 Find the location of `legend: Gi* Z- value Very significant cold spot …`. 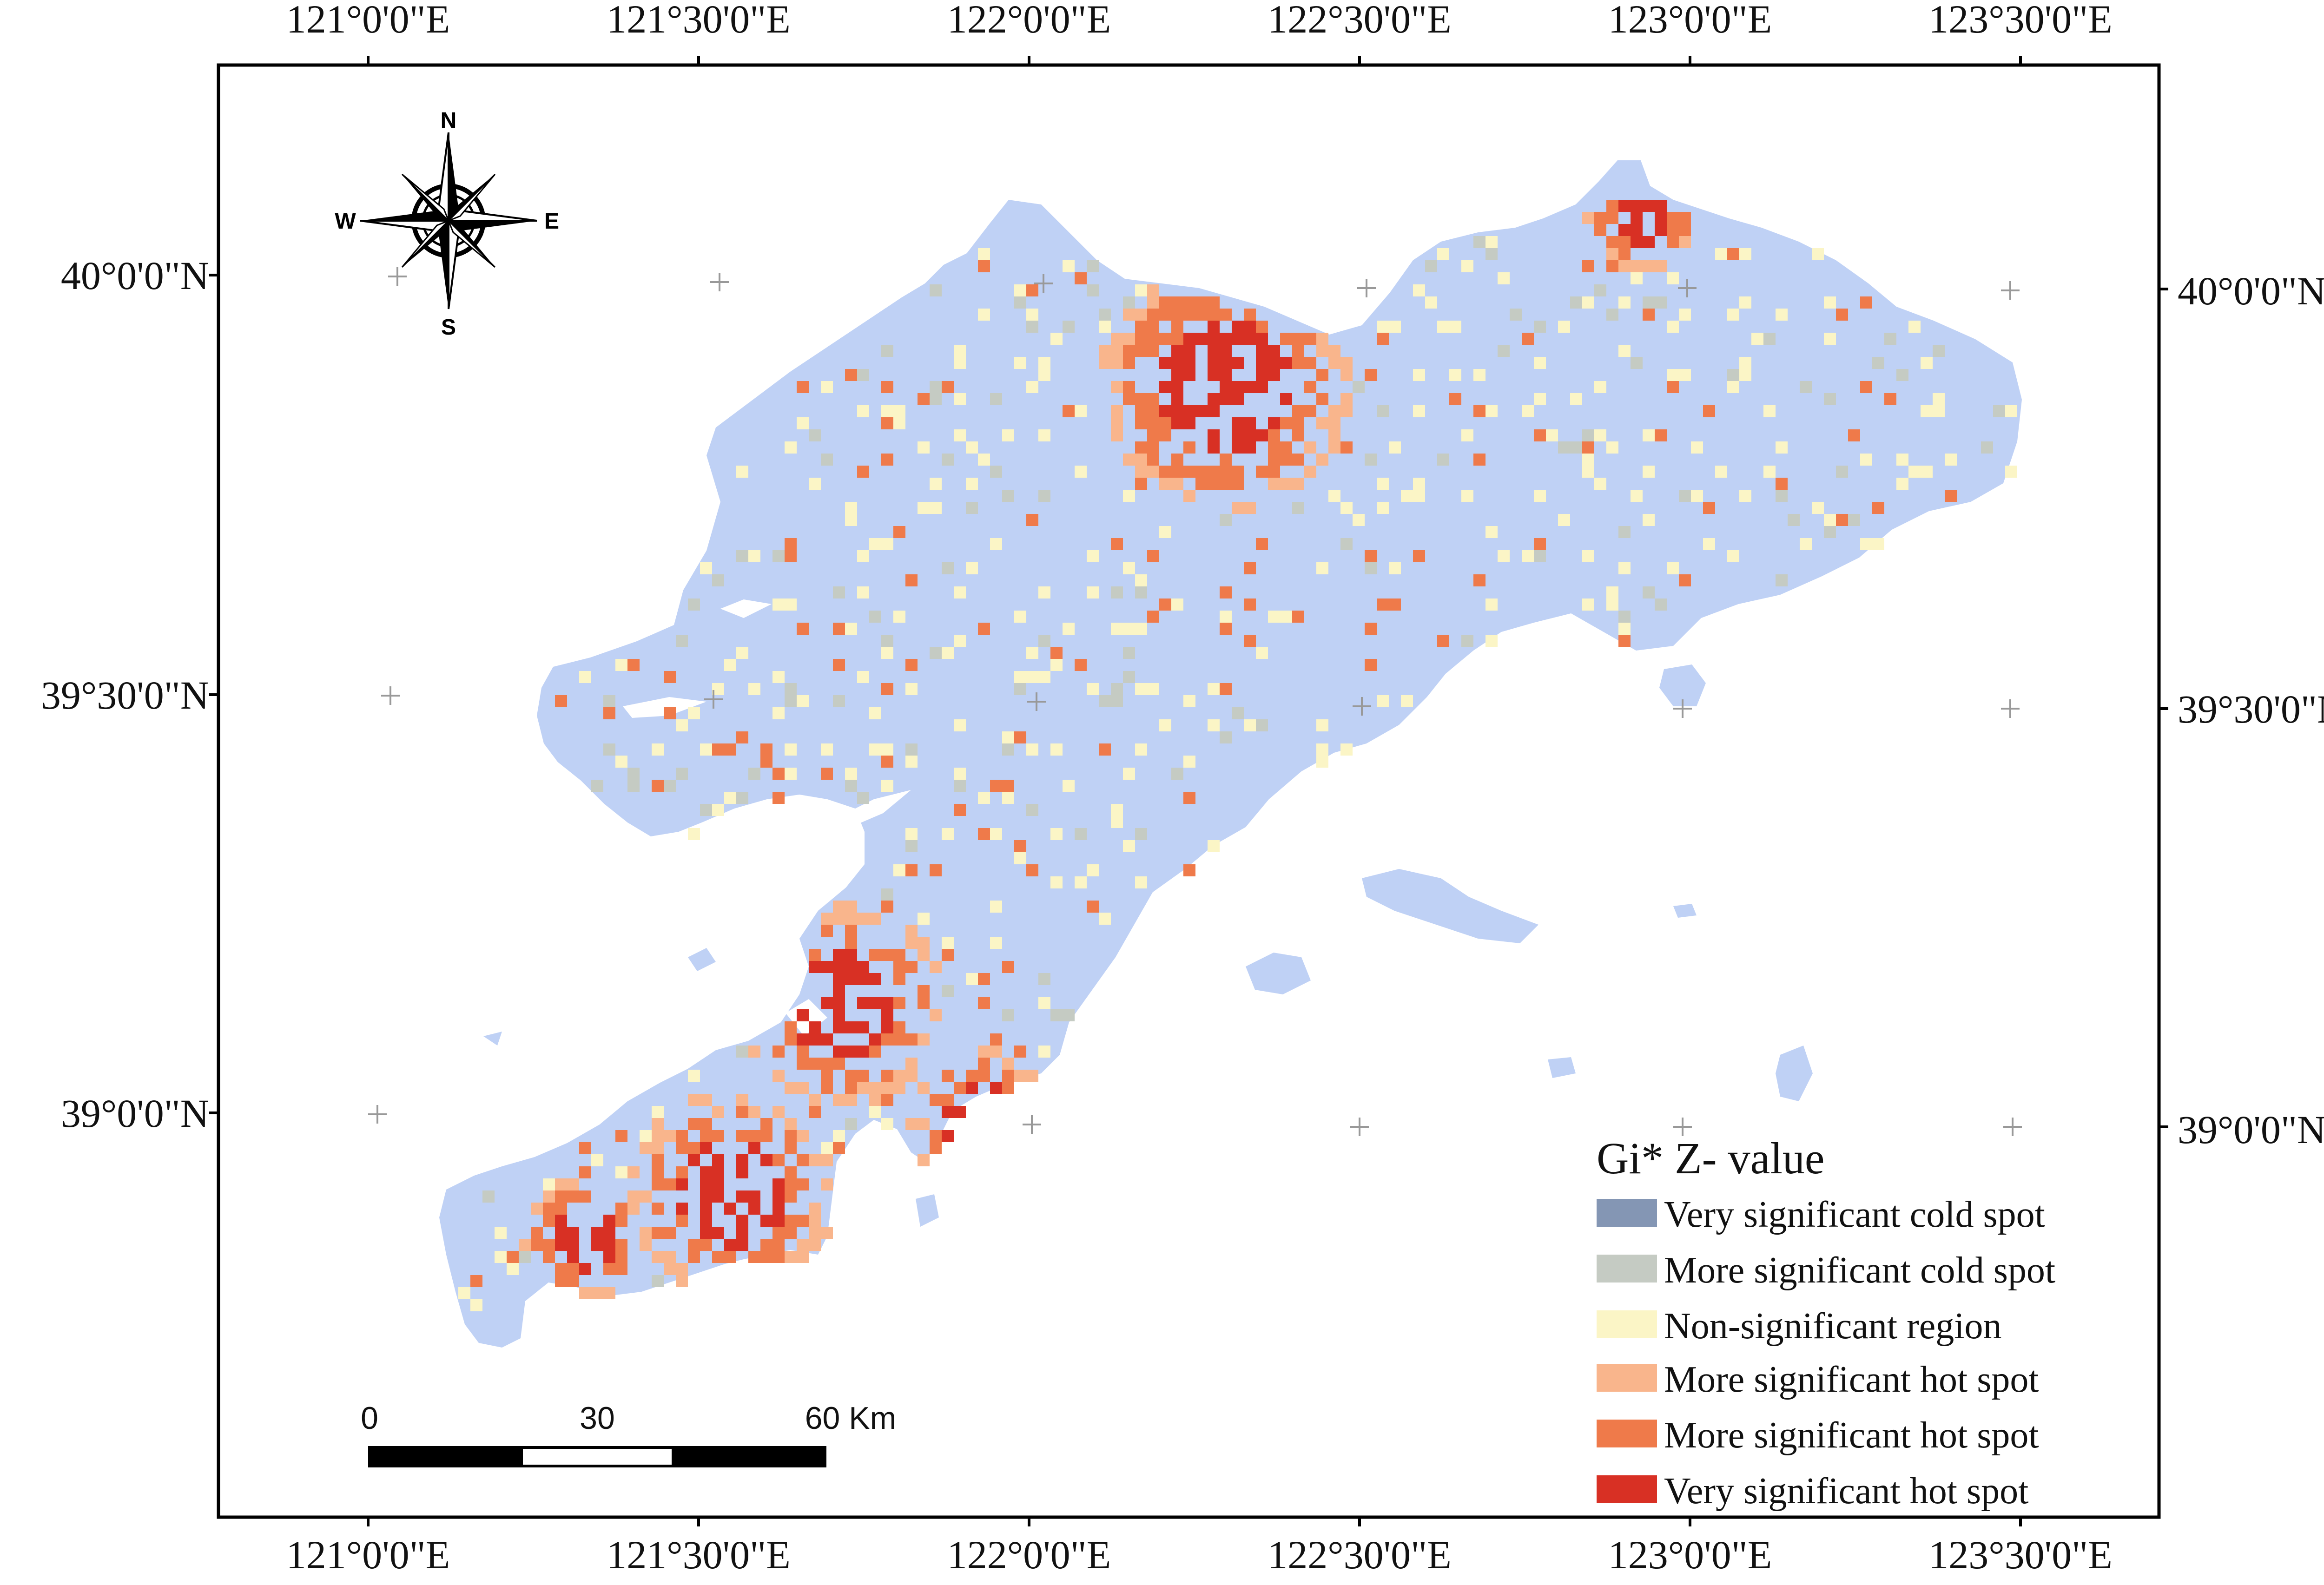

legend: Gi* Z- value Very significant cold spot … is located at coordinates (1826, 1322).